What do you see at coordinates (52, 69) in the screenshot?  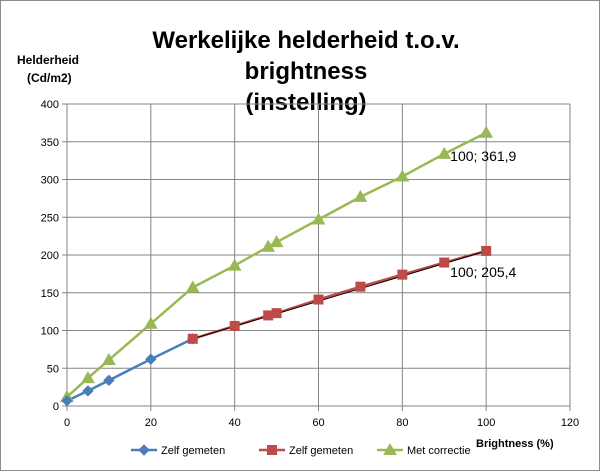 I see `y-axis-label: Helderheid (Cd/m2)` at bounding box center [52, 69].